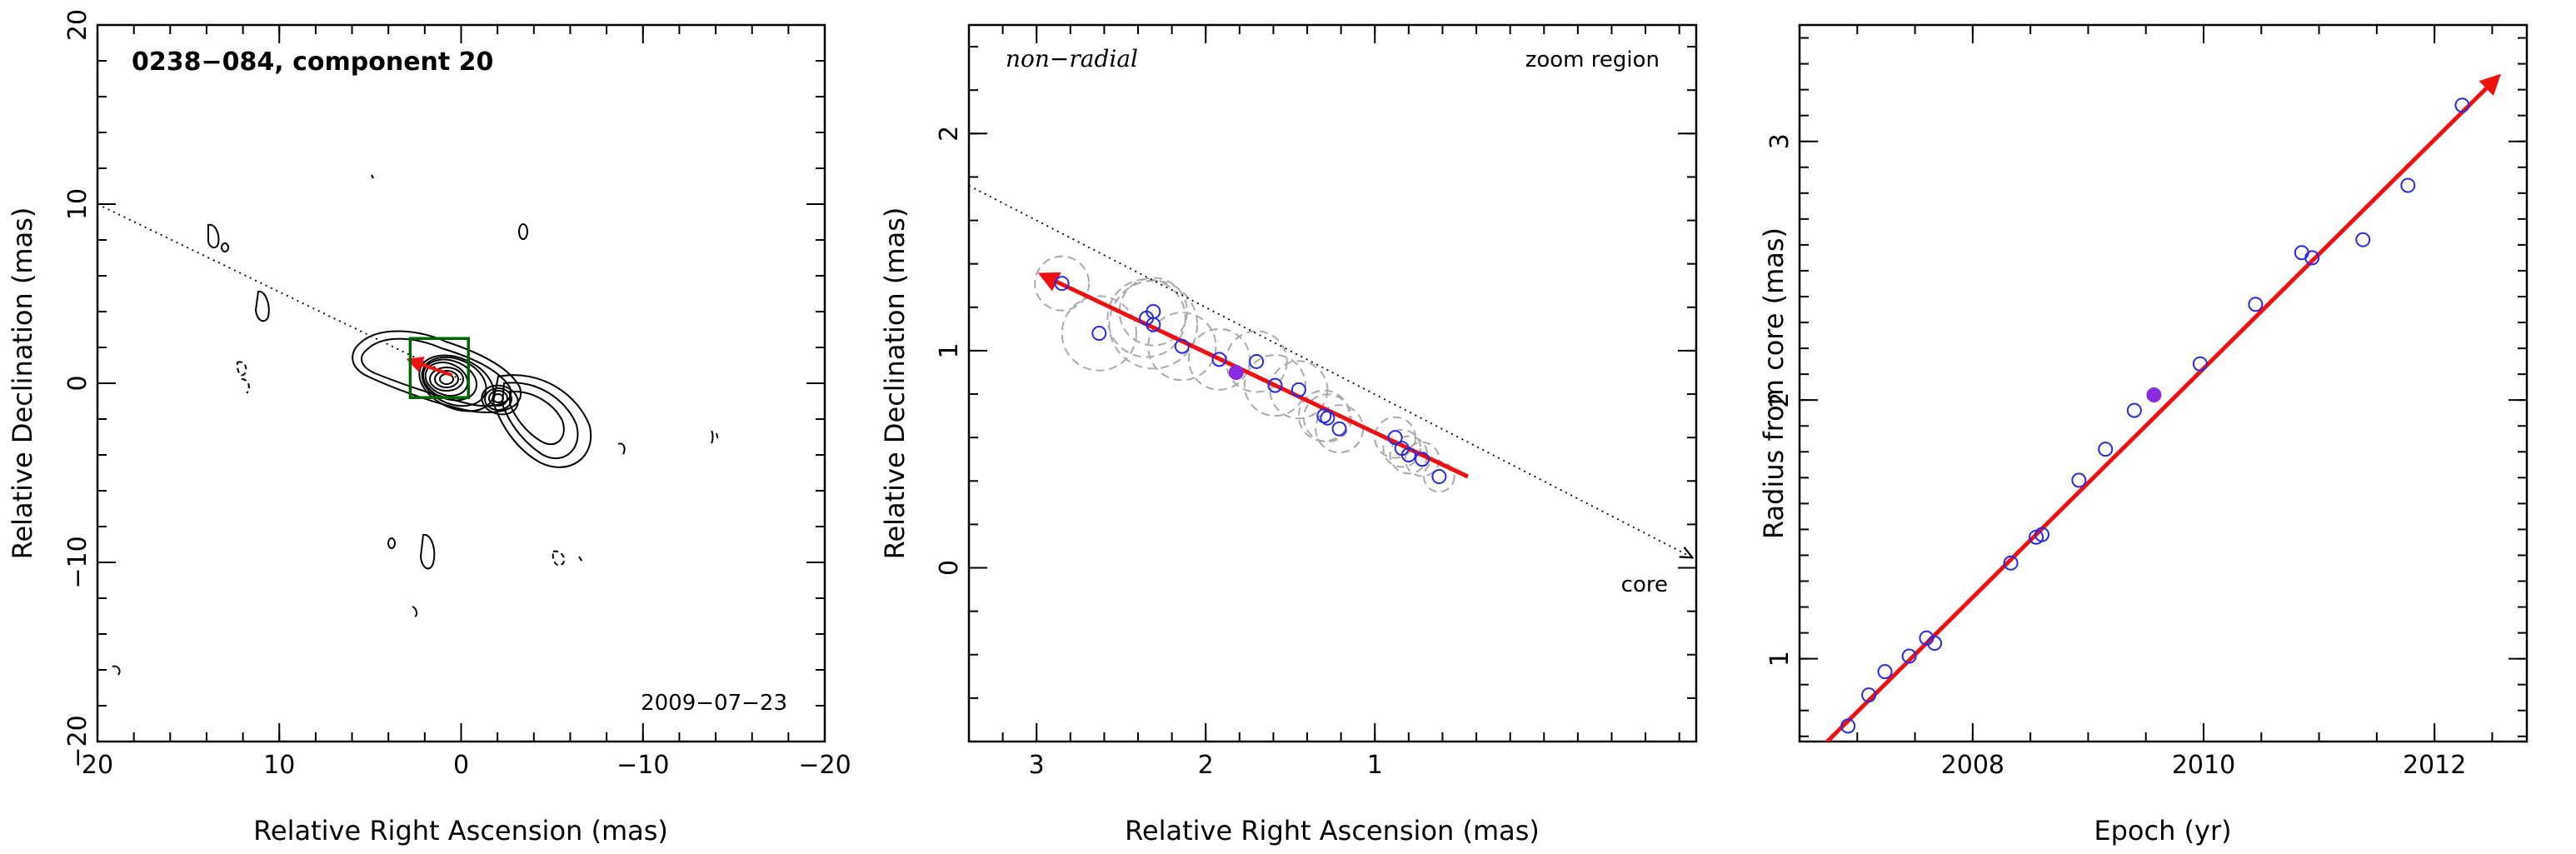  I want to click on panel3-ylabel: Radius from core (mas), so click(1774, 383).